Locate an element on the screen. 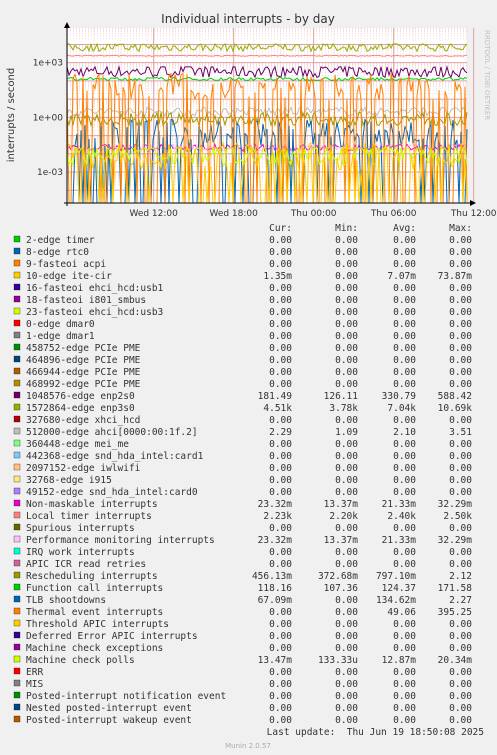 Image resolution: width=497 pixels, height=755 pixels. legend-label: Deferred Error APIC interrupts is located at coordinates (112, 636).